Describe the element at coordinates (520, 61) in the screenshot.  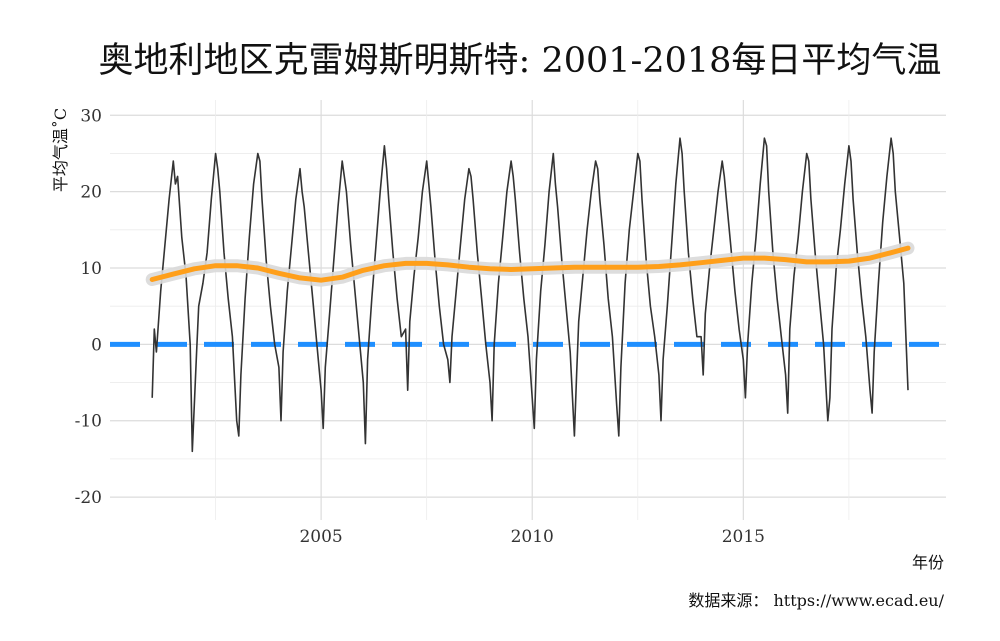
I see `chart-title: 奥地利地区克雷姆斯明斯特: 2001-2018每日平均气温` at that location.